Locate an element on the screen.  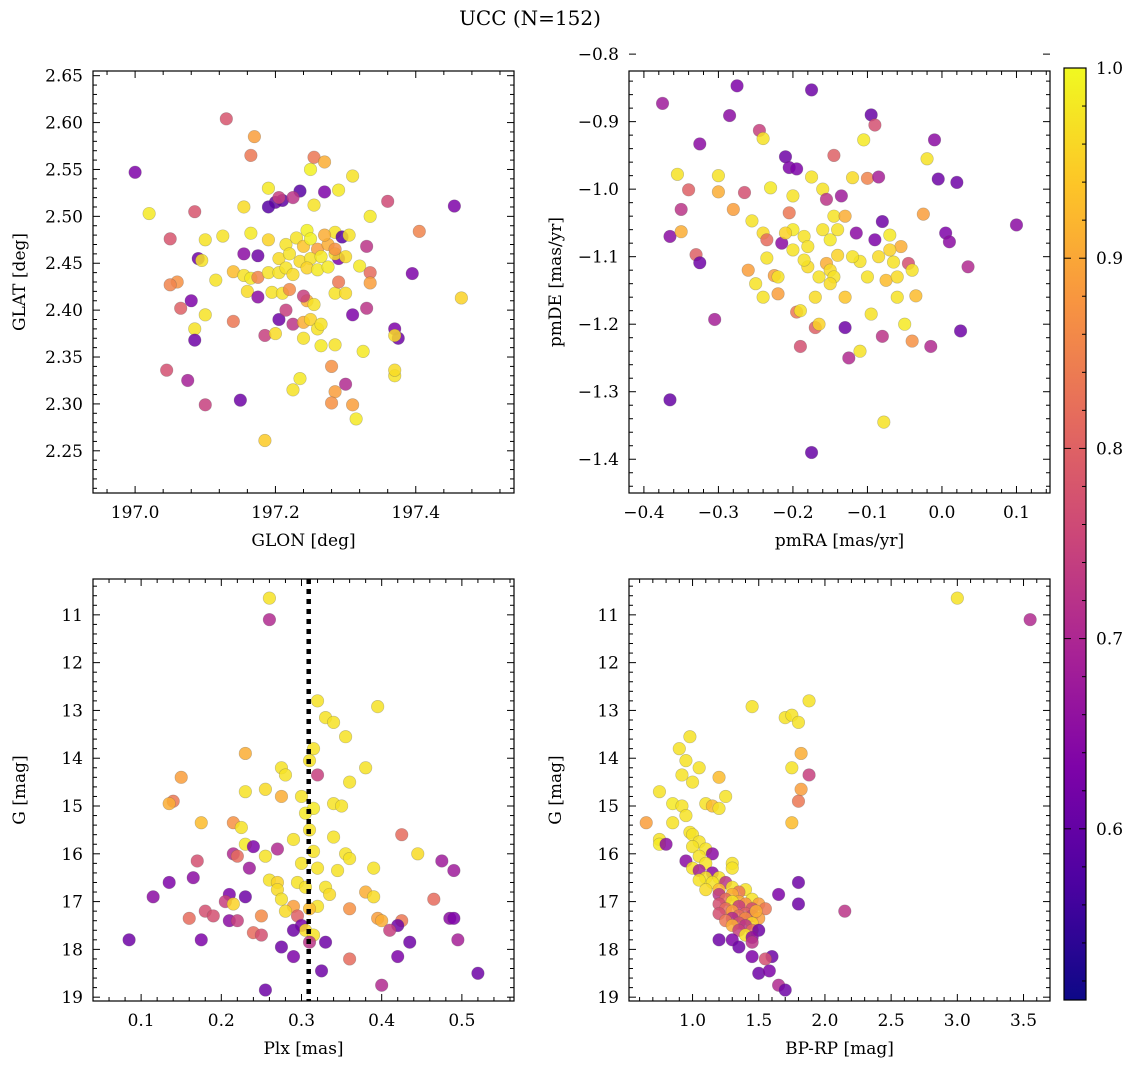
tick-marks is located at coordinates (303, 790).